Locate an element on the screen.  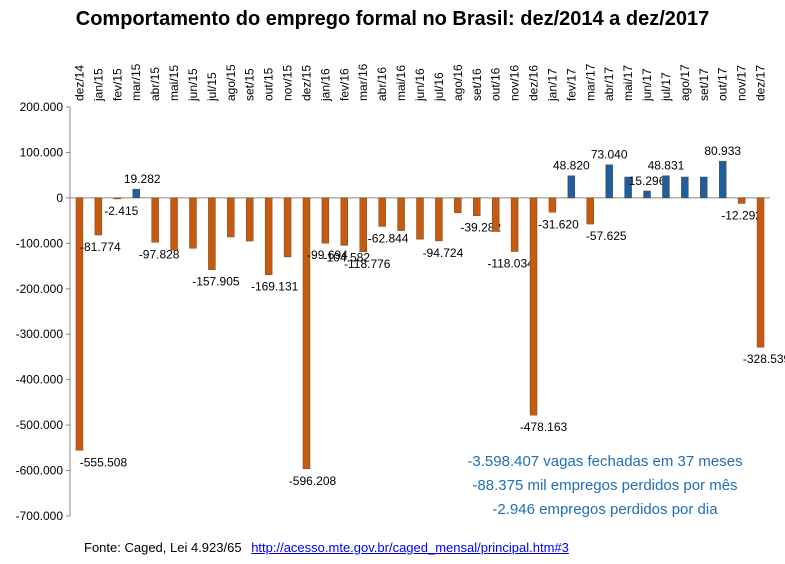
data-label: -94.724 is located at coordinates (443, 253).